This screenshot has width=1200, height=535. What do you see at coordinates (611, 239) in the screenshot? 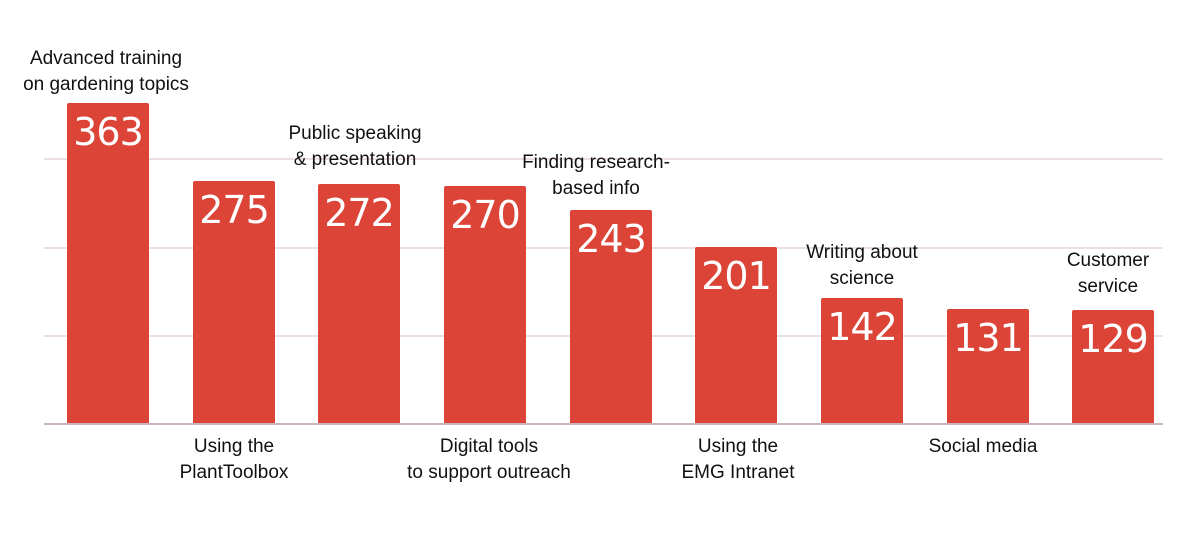
I see `bar-value: 243` at bounding box center [611, 239].